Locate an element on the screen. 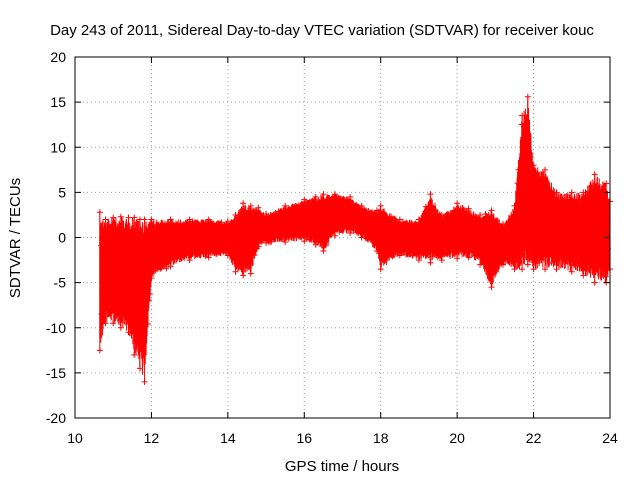 The image size is (640, 480). y-tick-label: 20 is located at coordinates (58, 57).